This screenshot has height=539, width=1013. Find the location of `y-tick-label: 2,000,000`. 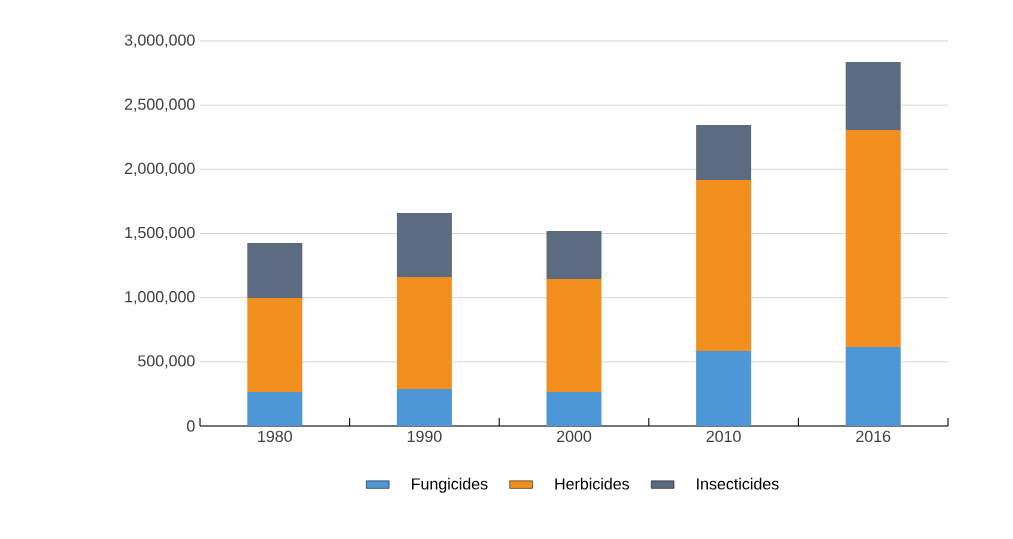

y-tick-label: 2,000,000 is located at coordinates (159, 169).